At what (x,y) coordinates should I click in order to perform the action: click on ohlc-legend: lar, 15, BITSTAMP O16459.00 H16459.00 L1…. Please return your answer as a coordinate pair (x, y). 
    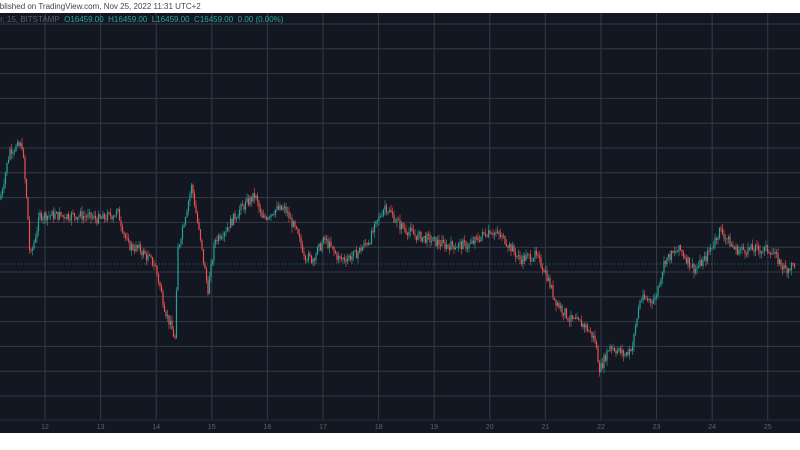
    Looking at the image, I should click on (141, 19).